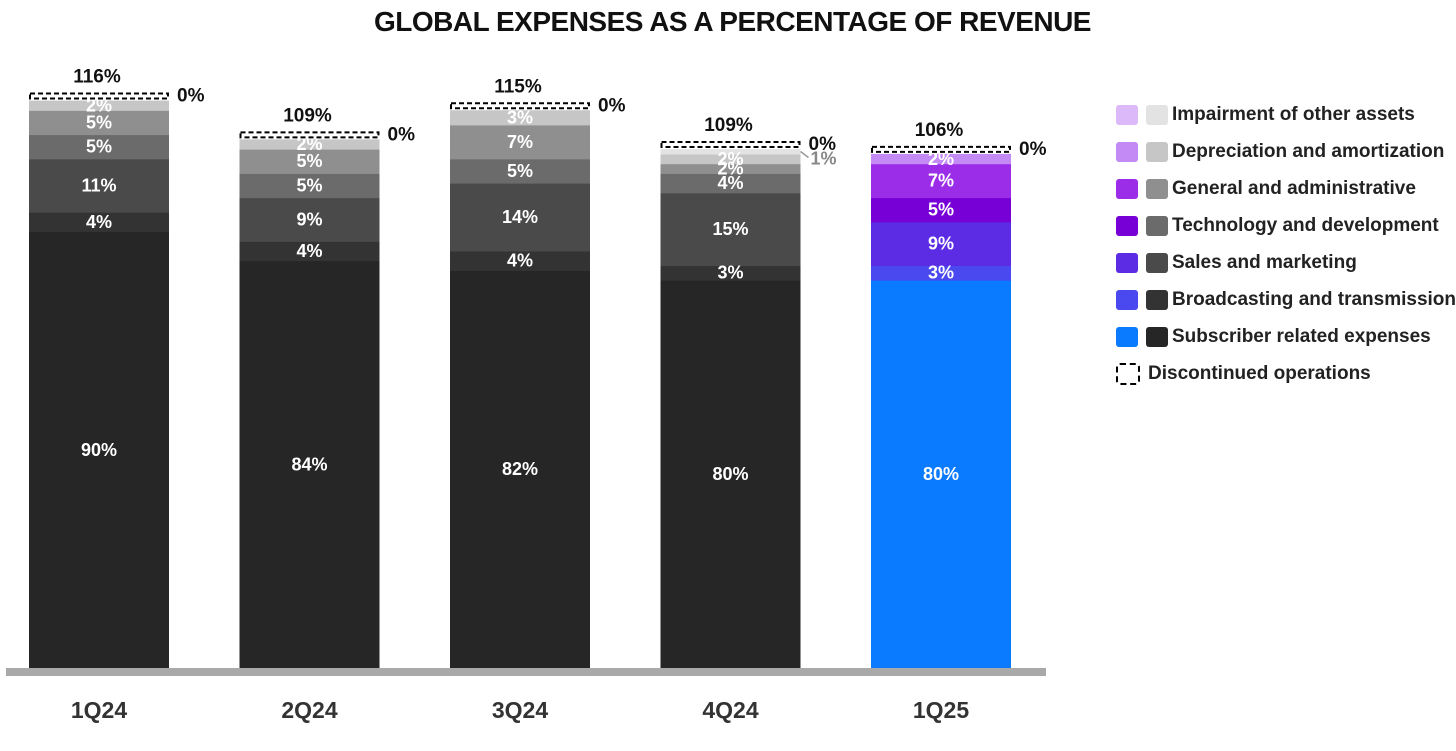  I want to click on x-tick-label: 2Q24, so click(309, 710).